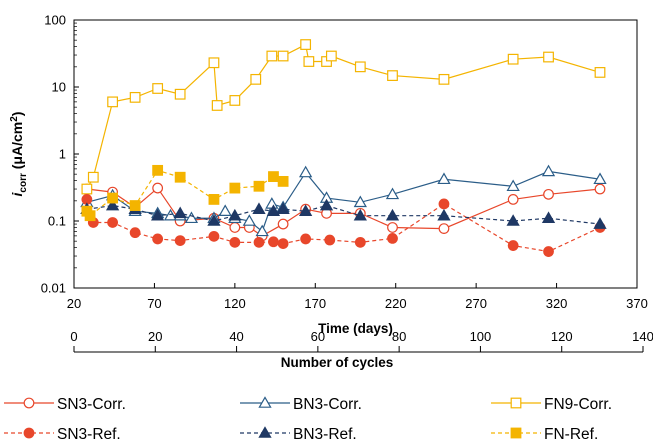 This screenshot has width=653, height=441. What do you see at coordinates (59, 87) in the screenshot?
I see `y-tick-label: 10` at bounding box center [59, 87].